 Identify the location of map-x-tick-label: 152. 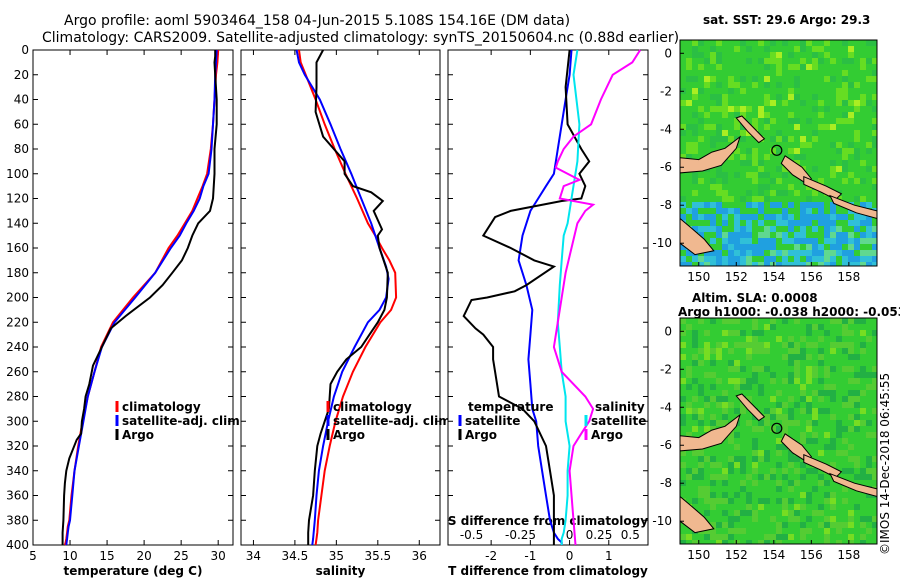
(736, 555).